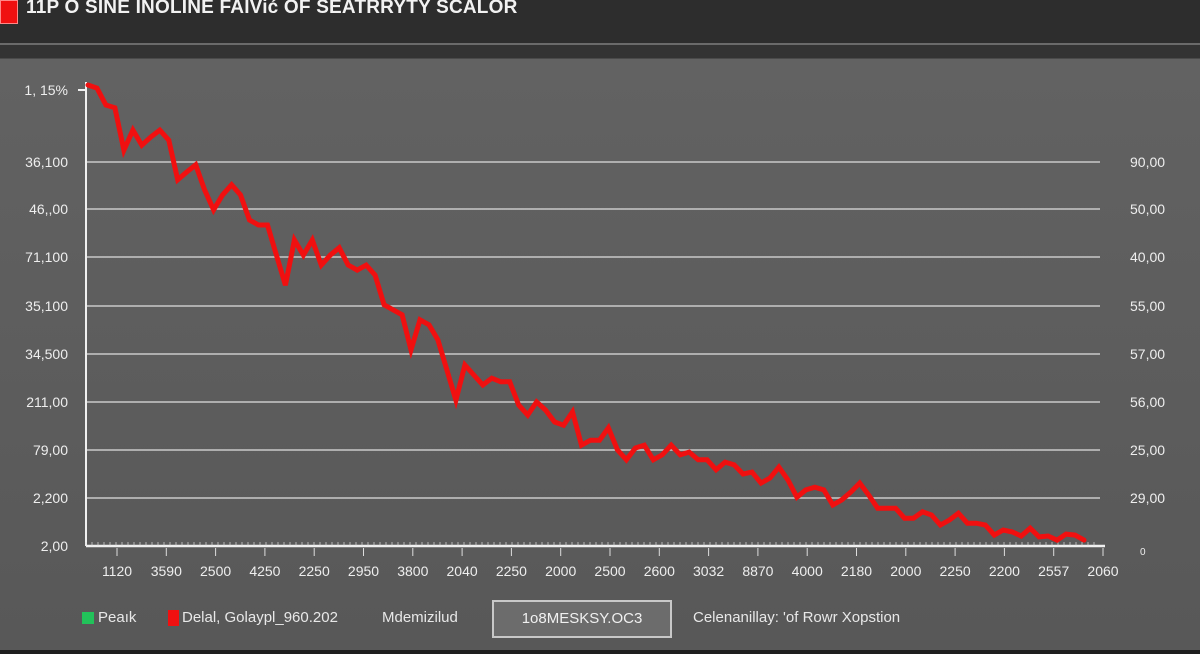  I want to click on y-tick-label-right: 50,00, so click(1147, 209).